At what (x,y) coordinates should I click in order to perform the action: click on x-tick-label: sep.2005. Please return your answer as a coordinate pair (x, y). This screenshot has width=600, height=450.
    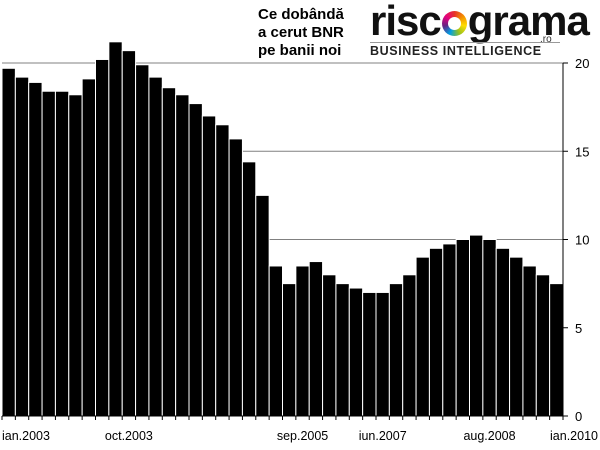
    Looking at the image, I should click on (302, 436).